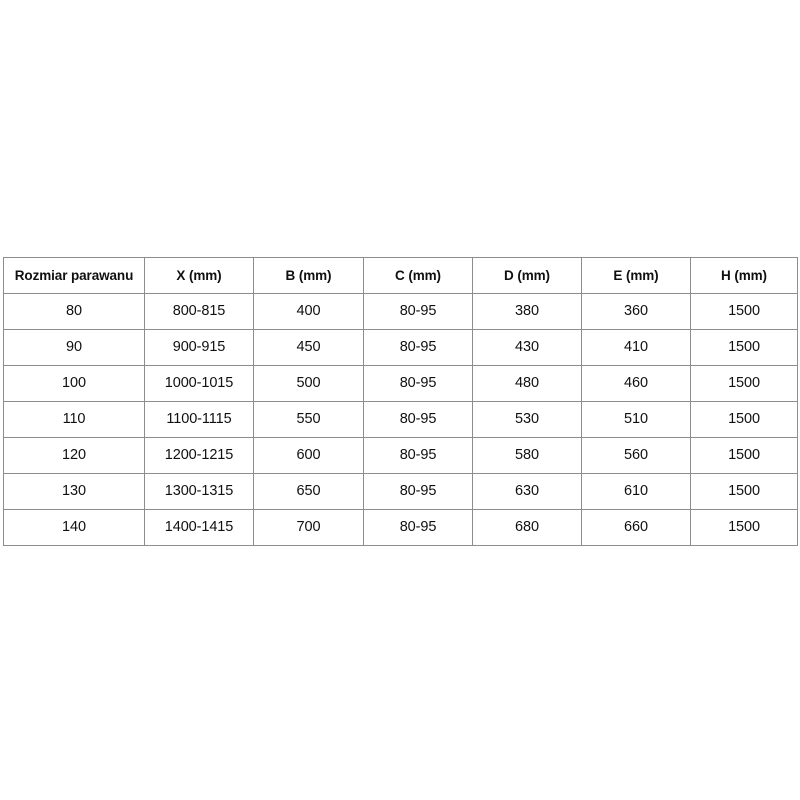 The image size is (800, 800). I want to click on table-cell: 600, so click(308, 455).